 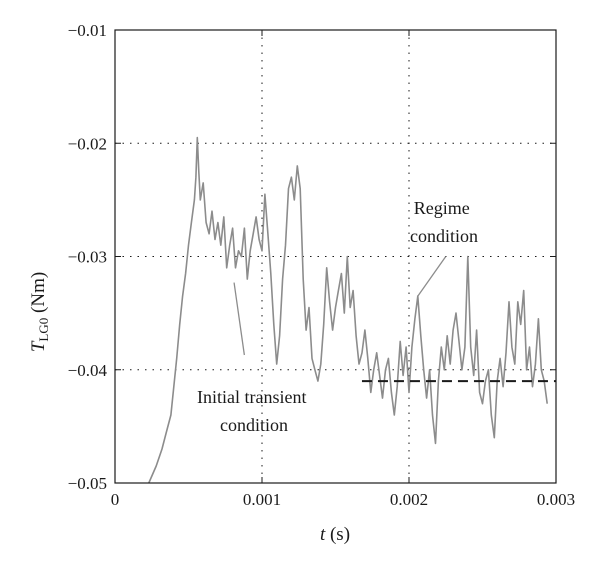 I want to click on x-tick-label: 0.001, so click(x=262, y=499).